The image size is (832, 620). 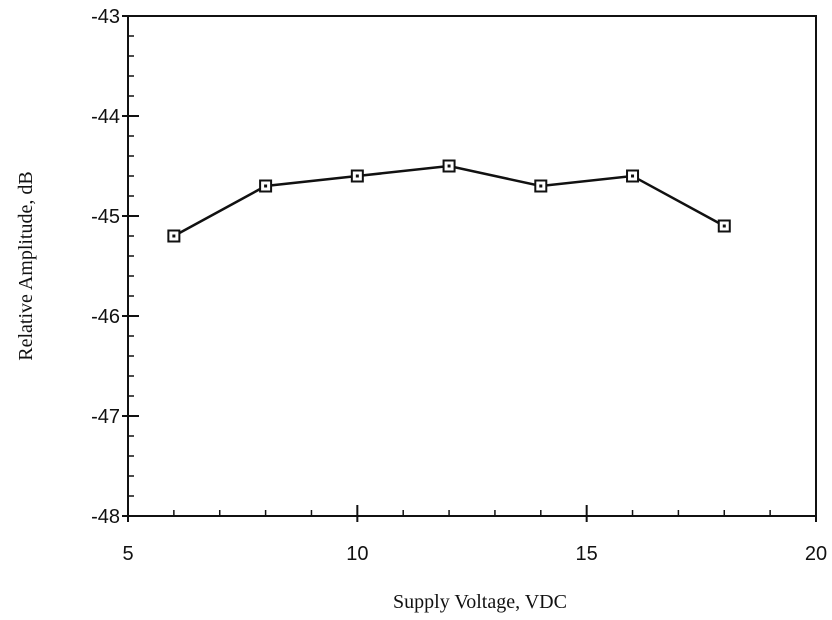 I want to click on y-axis-title: Relative Amplitude, dB, so click(x=26, y=265).